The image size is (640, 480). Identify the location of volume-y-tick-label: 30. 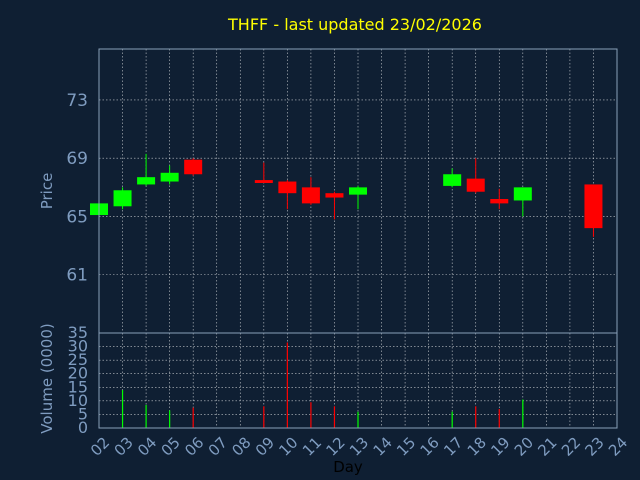
(78, 346).